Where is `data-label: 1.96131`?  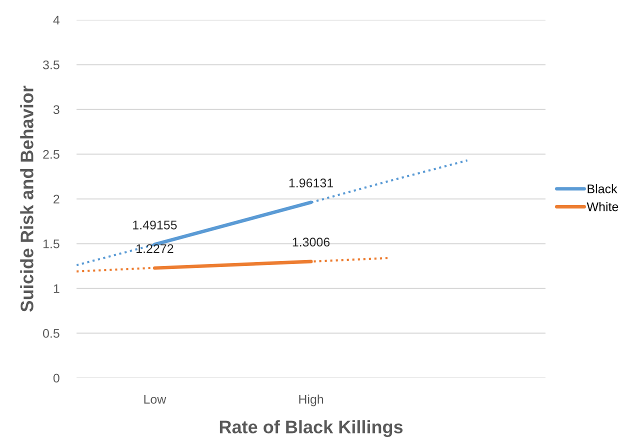
data-label: 1.96131 is located at coordinates (311, 183).